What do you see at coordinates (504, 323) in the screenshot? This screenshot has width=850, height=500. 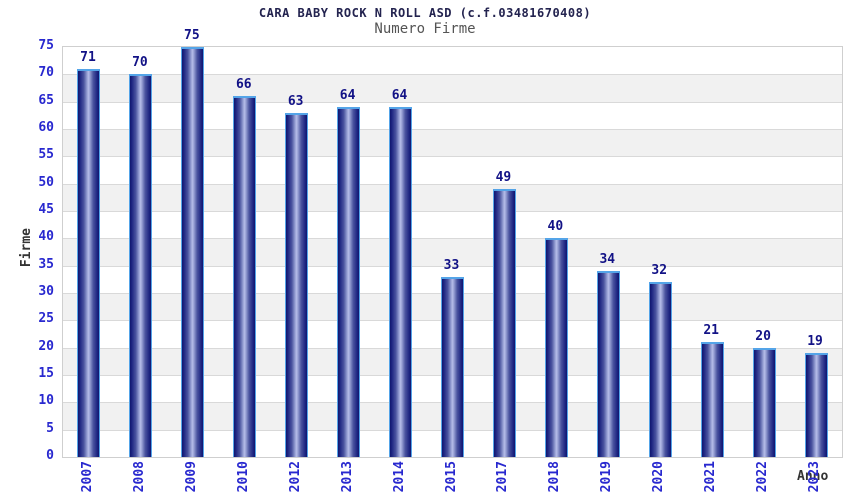 I see `bar-2017` at bounding box center [504, 323].